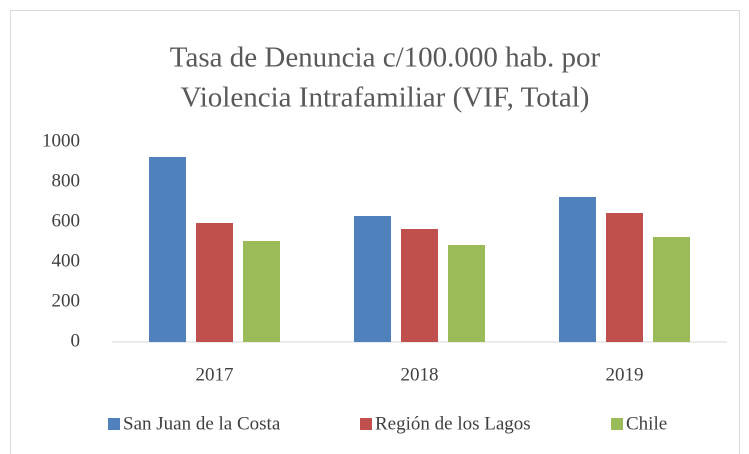 The height and width of the screenshot is (454, 749). What do you see at coordinates (385, 98) in the screenshot?
I see `chart-title: Violencia Intrafamiliar (VIF, Total)` at bounding box center [385, 98].